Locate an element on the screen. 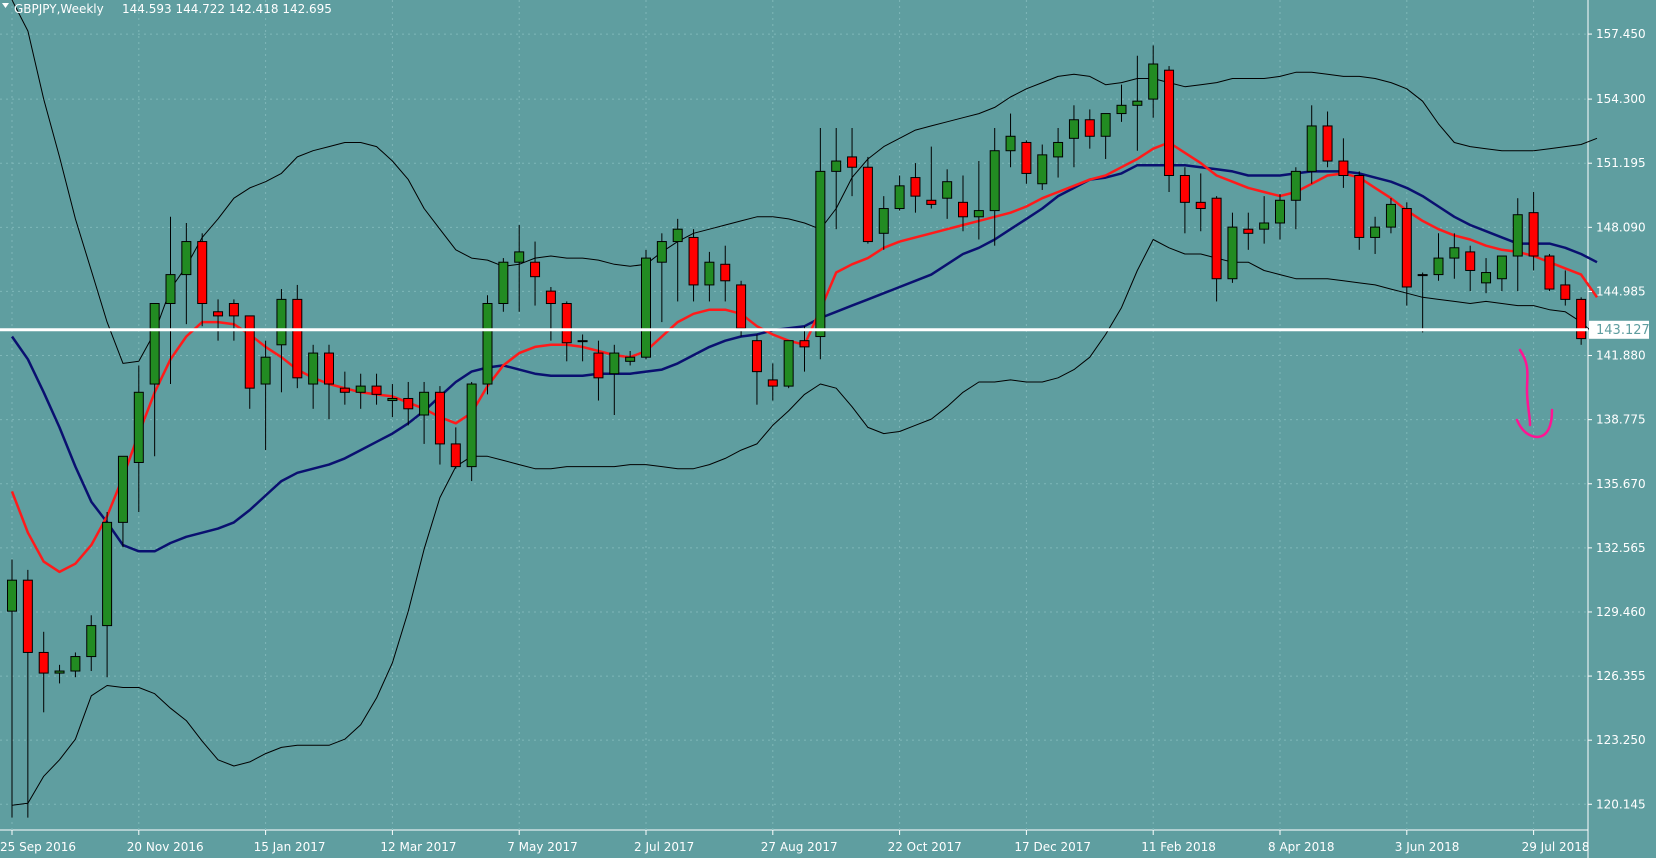 Image resolution: width=1656 pixels, height=858 pixels. x-tick-label: 25 Sep 2016 is located at coordinates (38, 847).